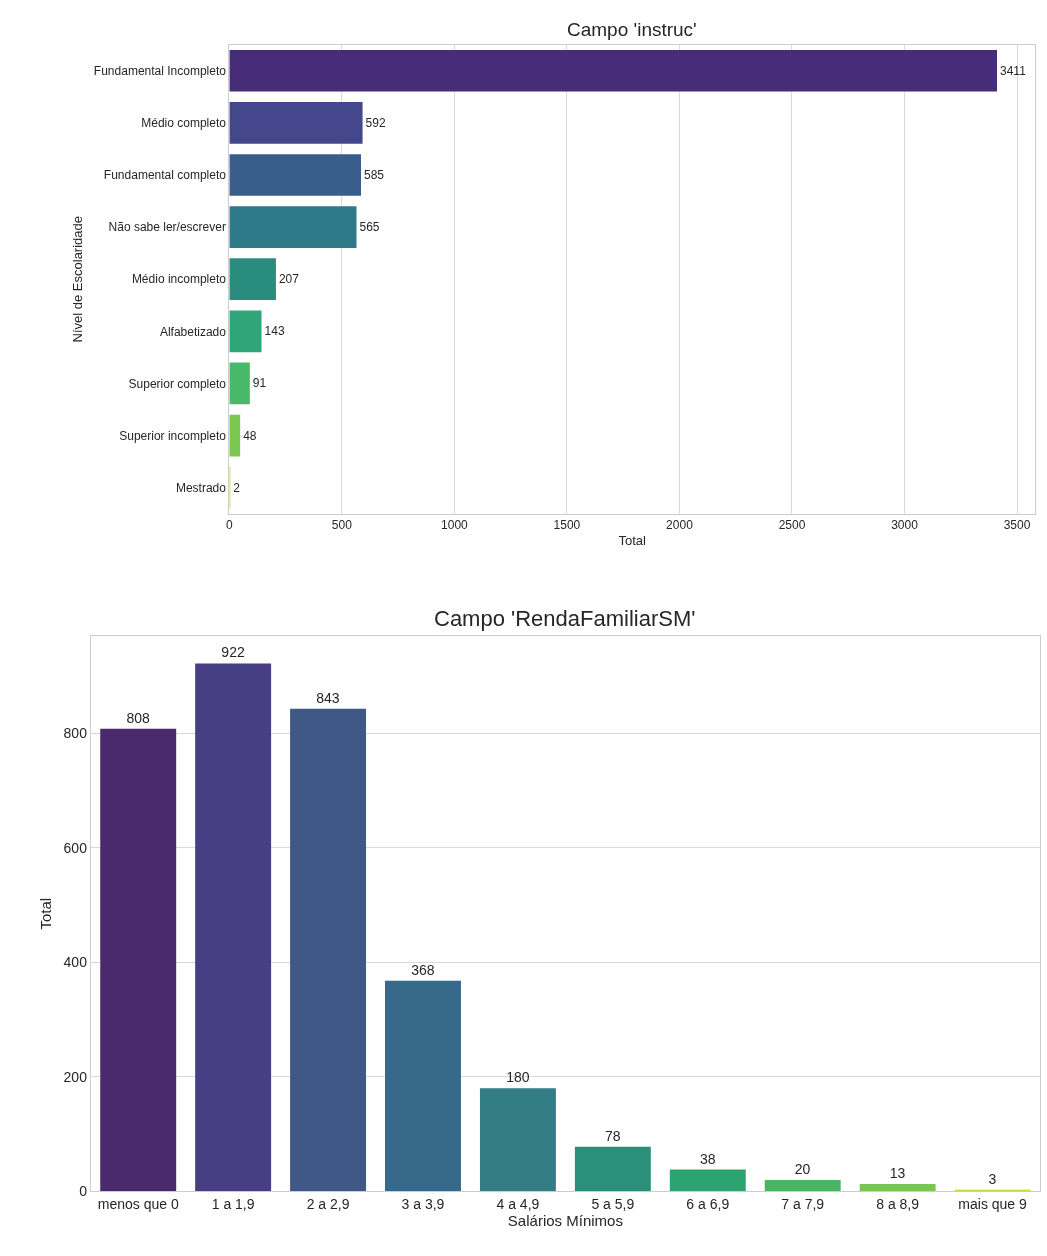 This screenshot has height=1256, width=1047. What do you see at coordinates (138, 1204) in the screenshot?
I see `x-tick-label: menos que 0` at bounding box center [138, 1204].